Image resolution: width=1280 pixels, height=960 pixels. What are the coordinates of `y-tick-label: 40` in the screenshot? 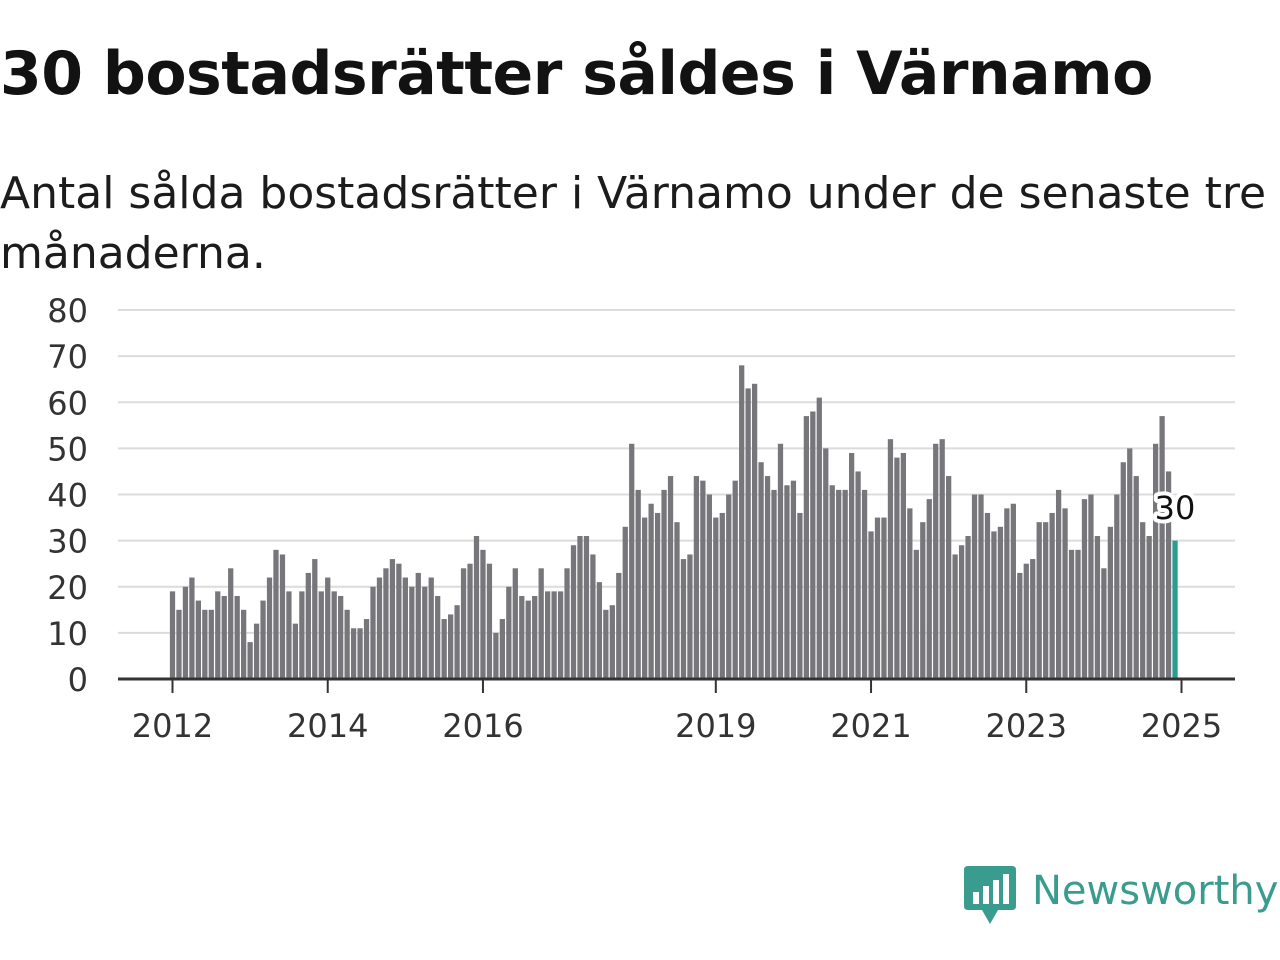 It's located at (67, 496).